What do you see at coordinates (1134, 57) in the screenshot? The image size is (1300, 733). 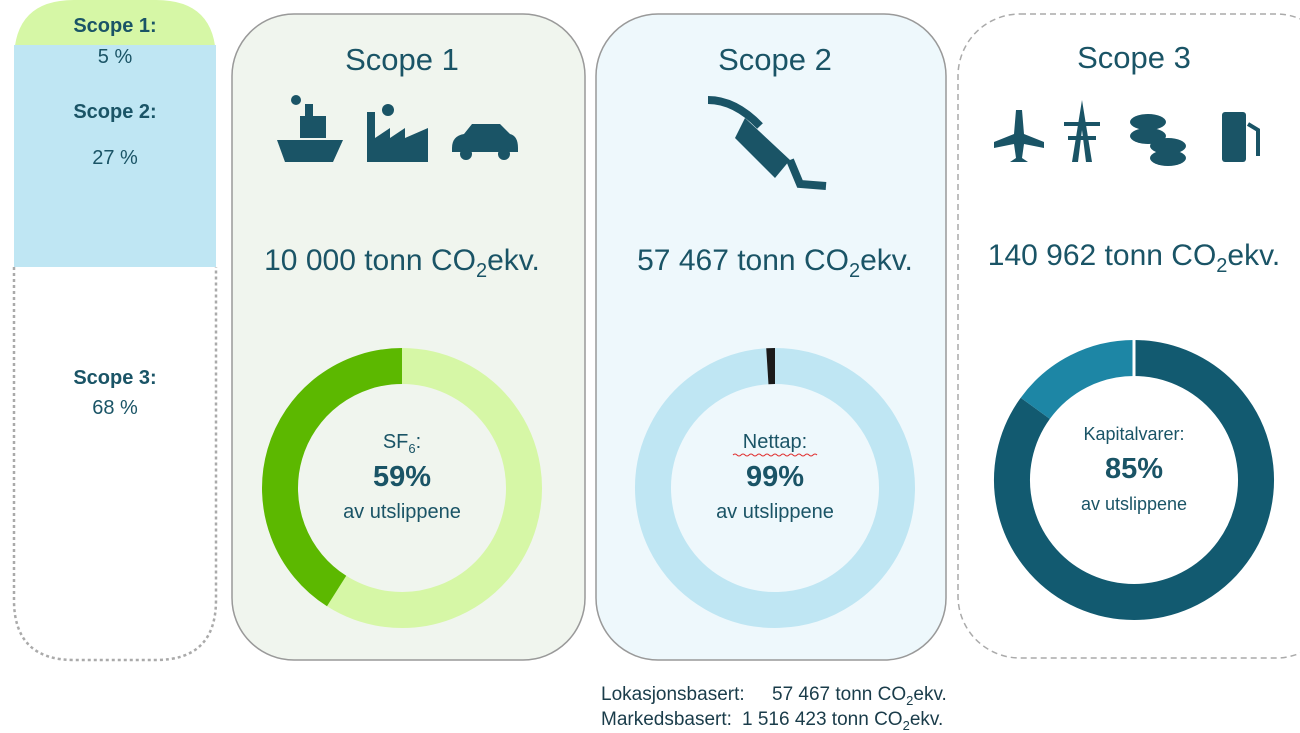 I see `panel-title: Scope 3` at bounding box center [1134, 57].